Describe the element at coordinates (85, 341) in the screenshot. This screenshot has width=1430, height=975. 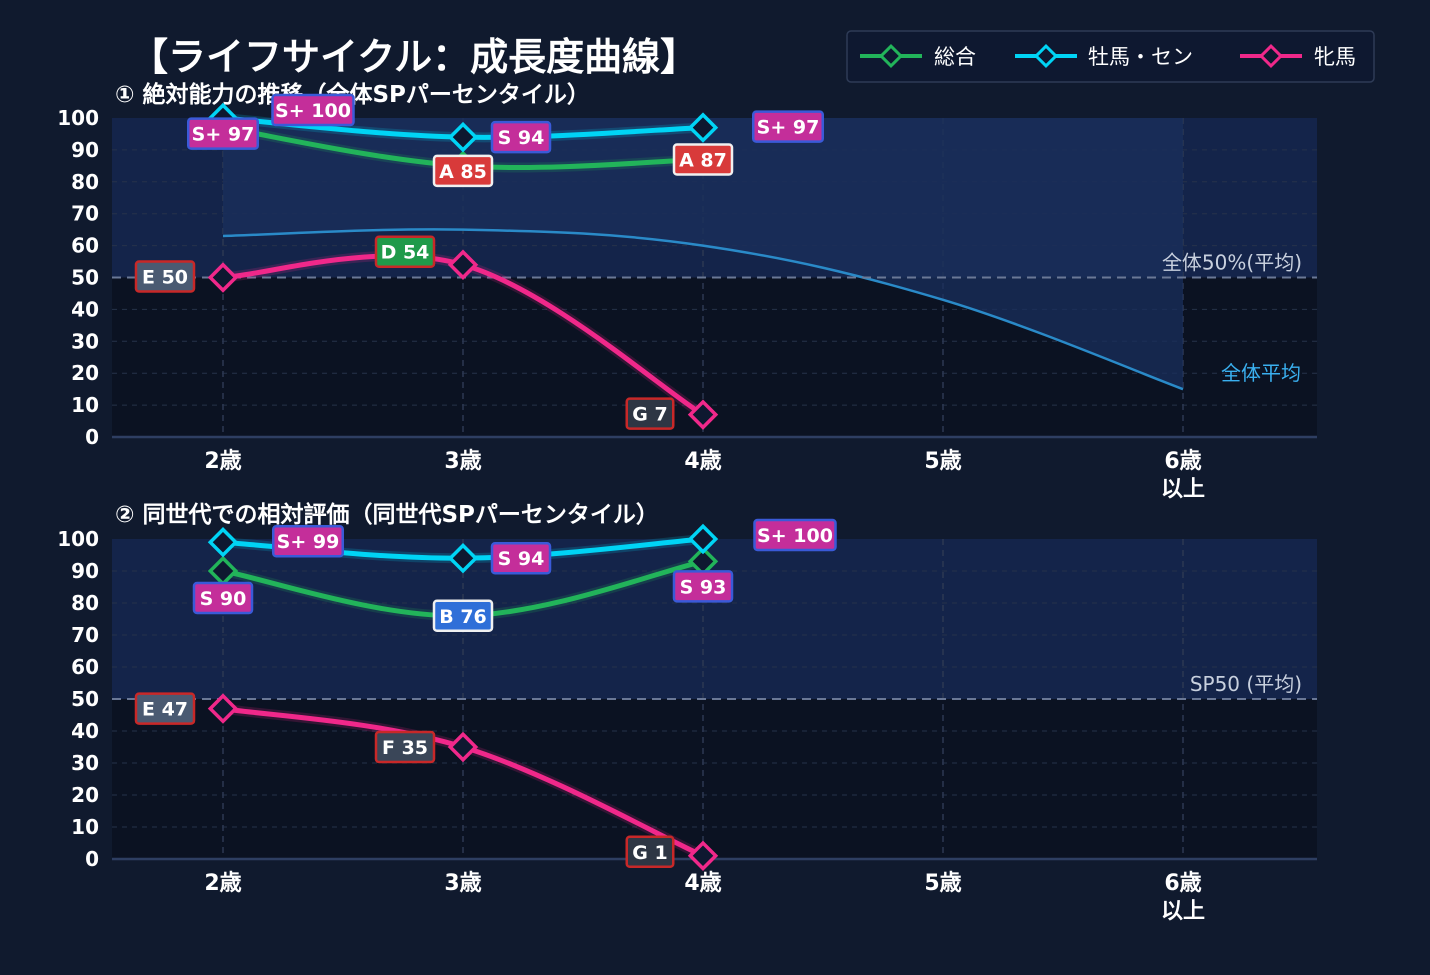
I see `y-tick-label: 30` at that location.